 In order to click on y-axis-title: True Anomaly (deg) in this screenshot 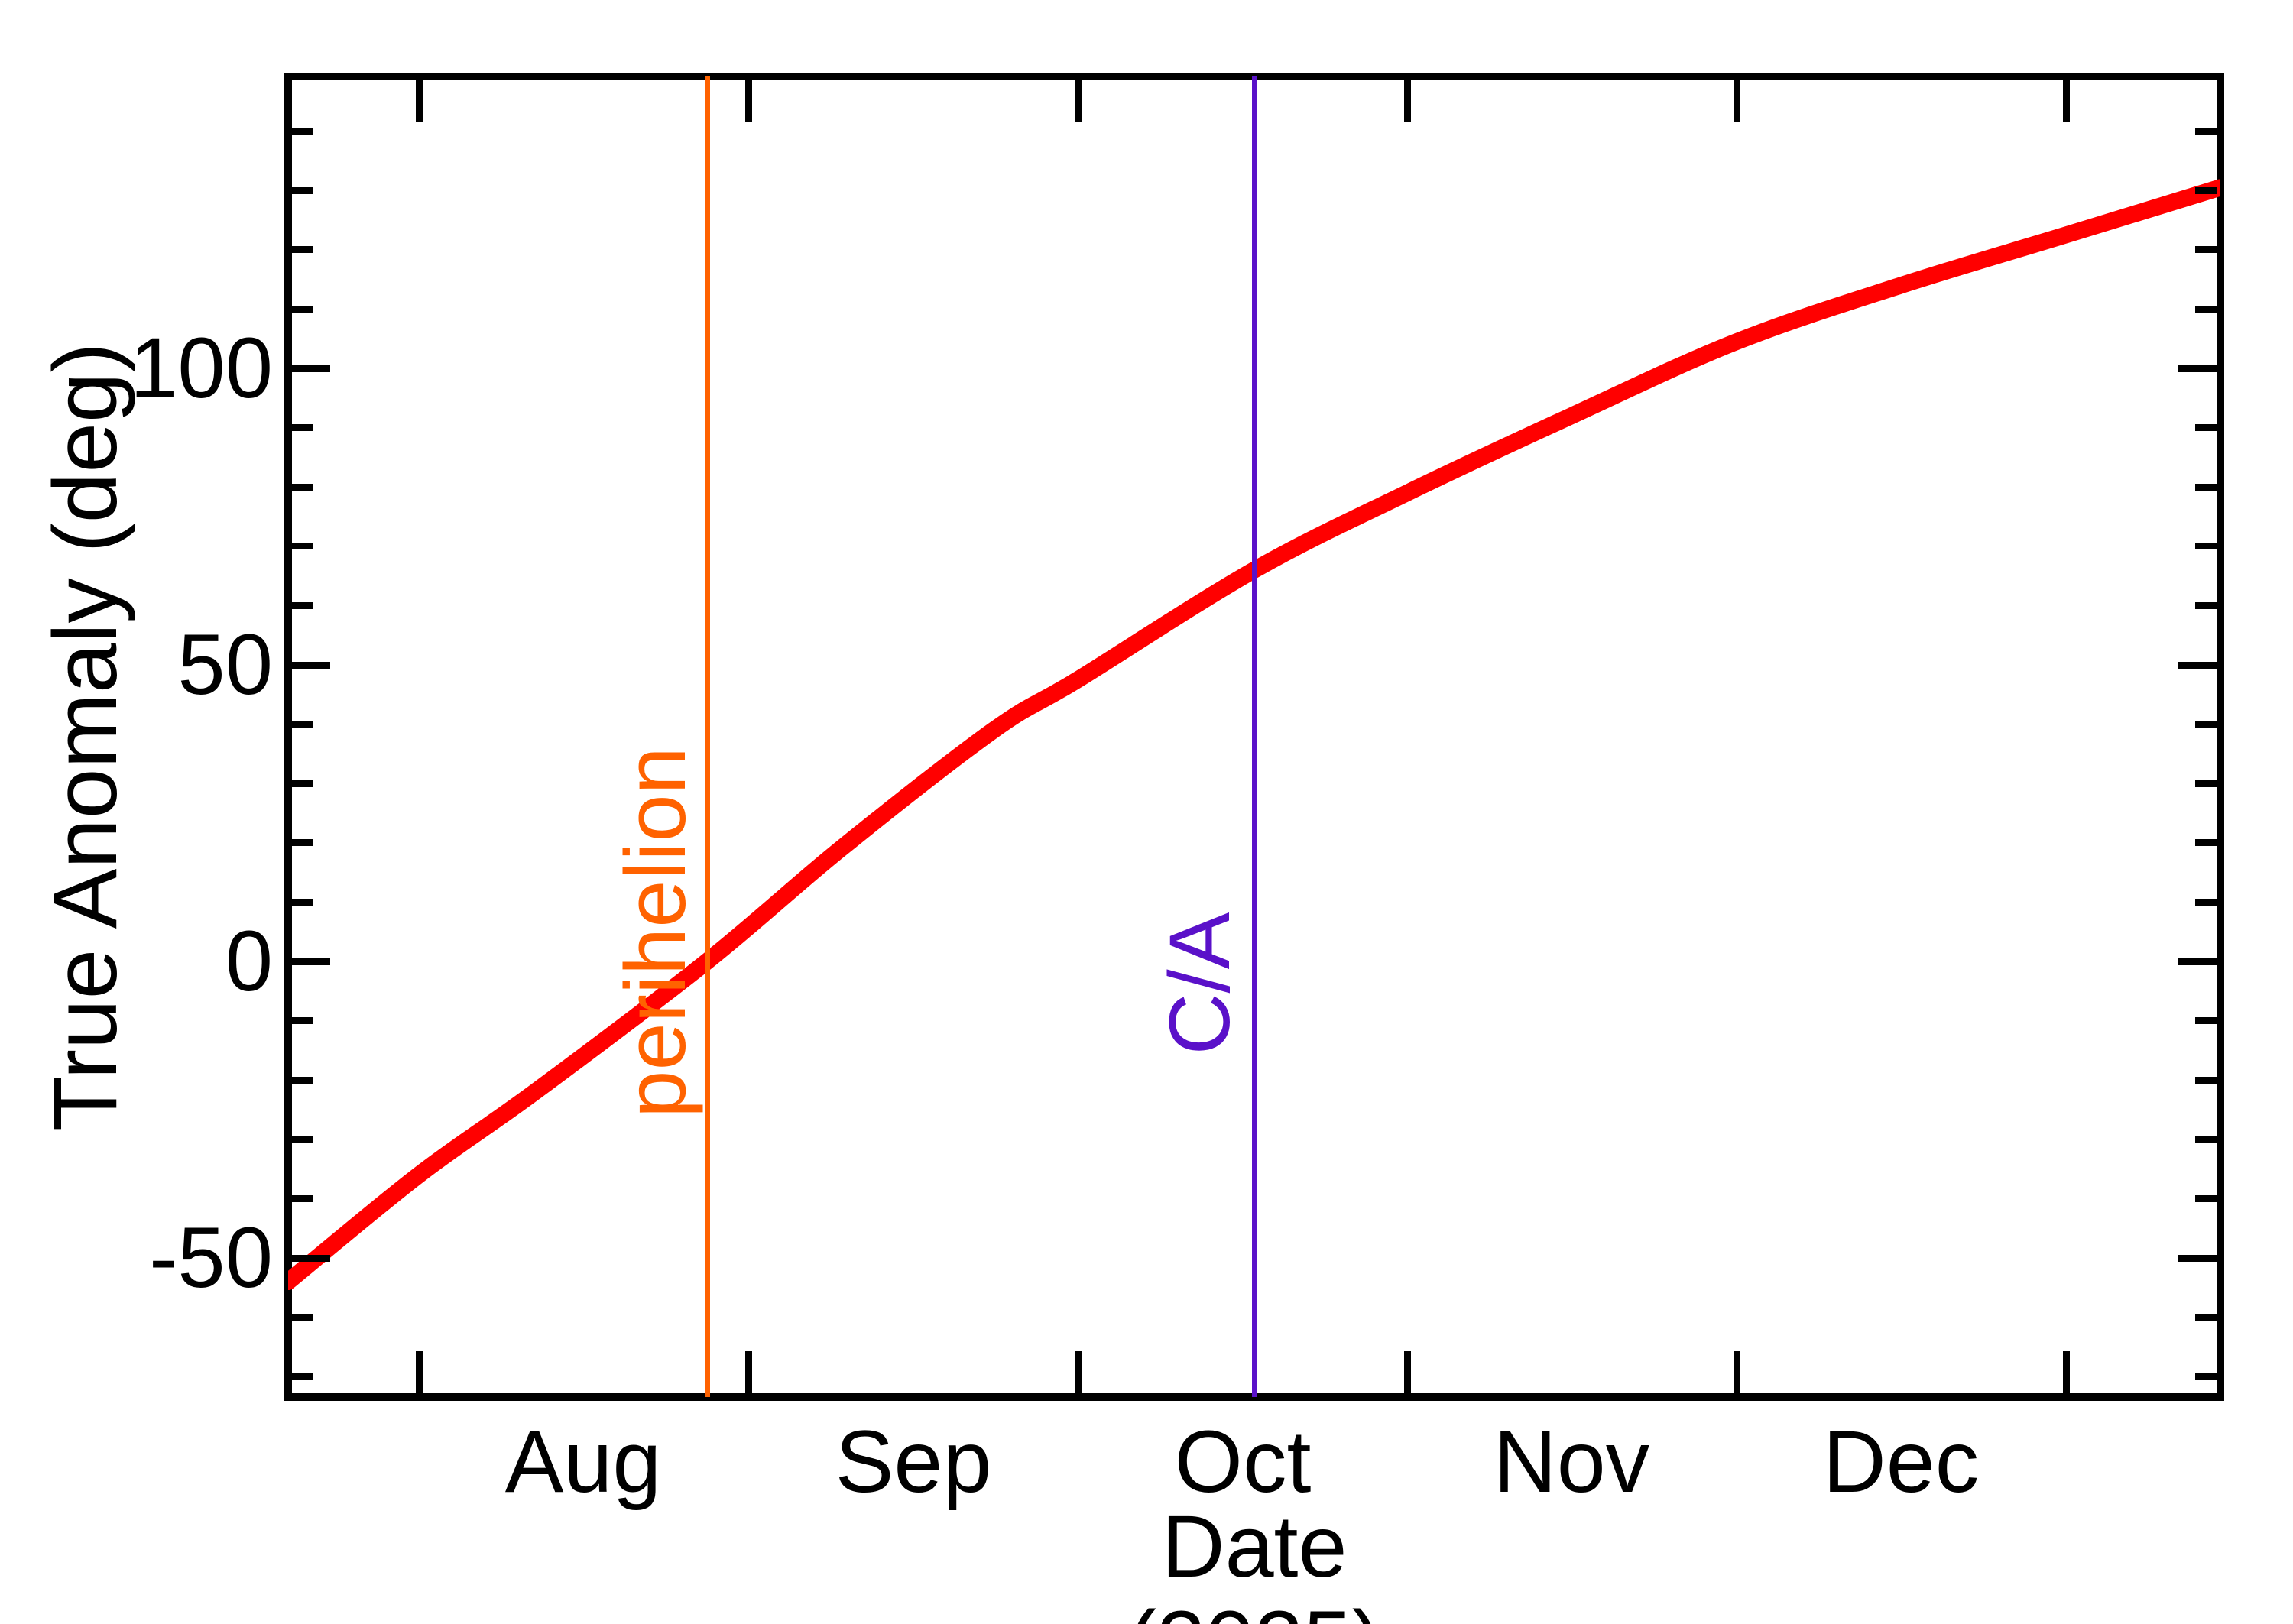, I will do `click(85, 736)`.